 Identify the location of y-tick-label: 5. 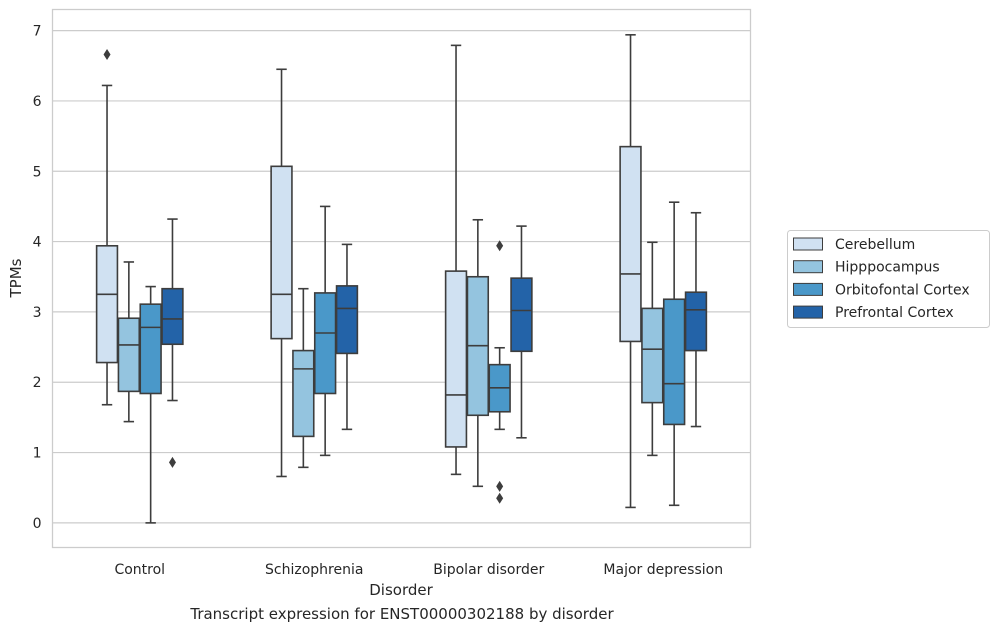
(37, 172).